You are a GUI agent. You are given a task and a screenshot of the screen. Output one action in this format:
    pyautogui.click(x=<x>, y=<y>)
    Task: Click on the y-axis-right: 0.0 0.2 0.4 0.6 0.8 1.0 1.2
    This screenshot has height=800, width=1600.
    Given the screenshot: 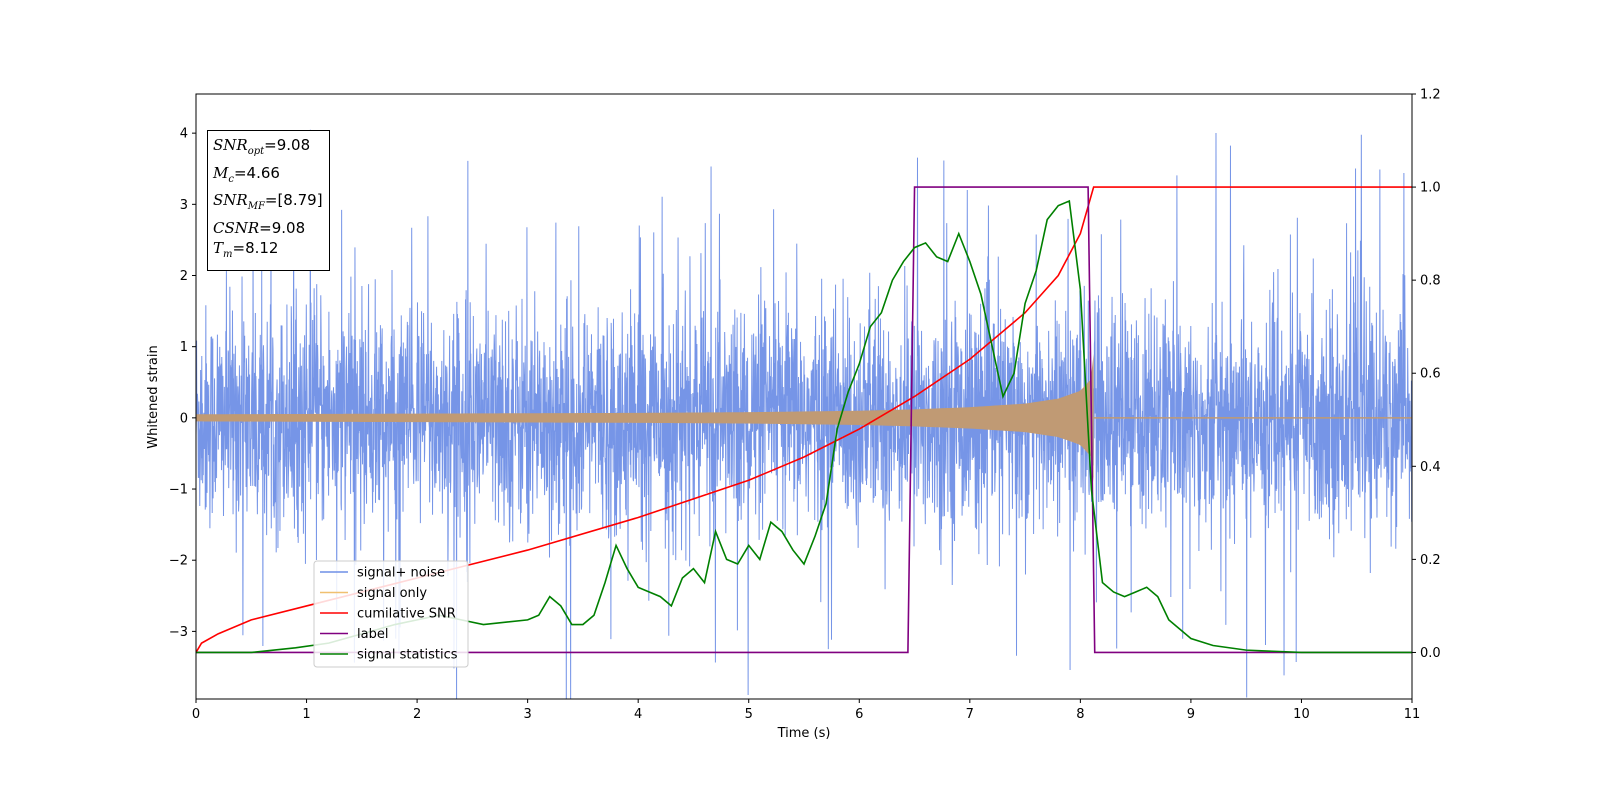 What is the action you would take?
    pyautogui.click(x=1426, y=374)
    